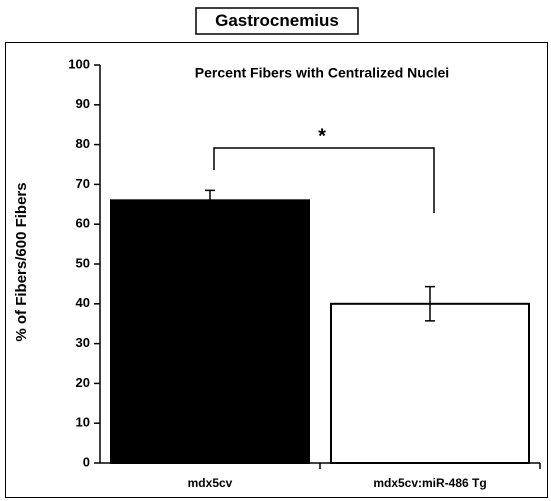 The width and height of the screenshot is (551, 501). What do you see at coordinates (83, 223) in the screenshot?
I see `y-tick-label: 60` at bounding box center [83, 223].